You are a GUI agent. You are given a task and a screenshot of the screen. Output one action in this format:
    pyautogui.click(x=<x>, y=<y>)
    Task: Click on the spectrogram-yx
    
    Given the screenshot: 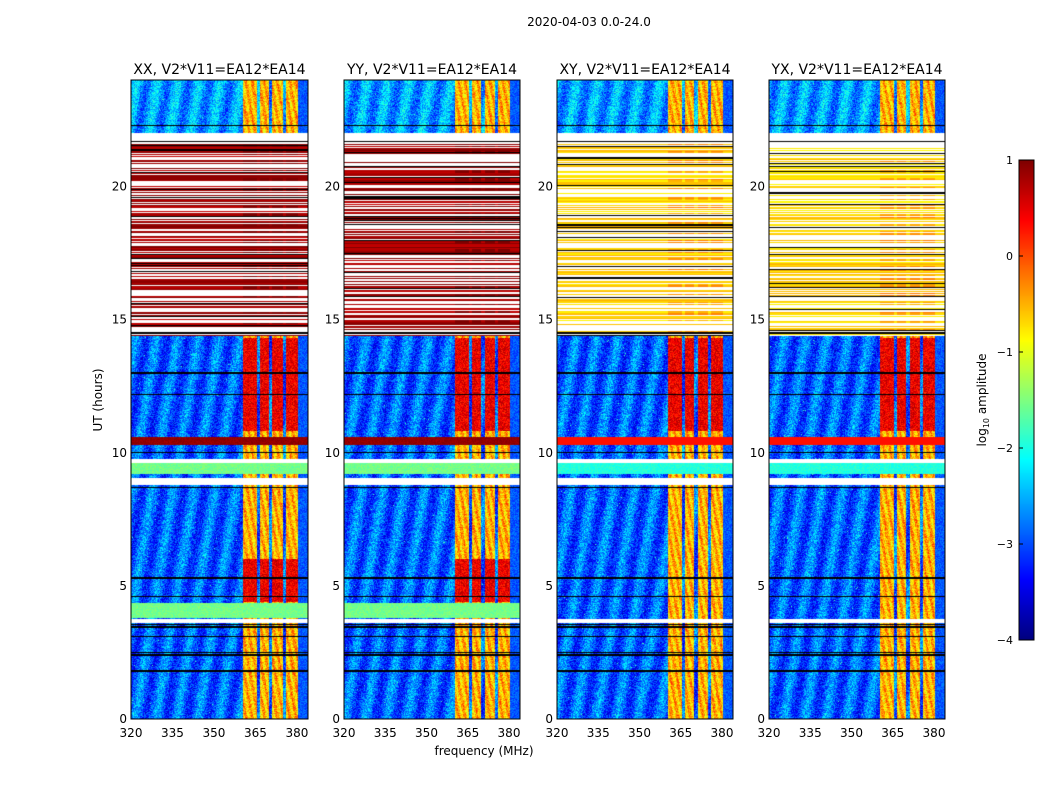 What is the action you would take?
    pyautogui.click(x=857, y=399)
    